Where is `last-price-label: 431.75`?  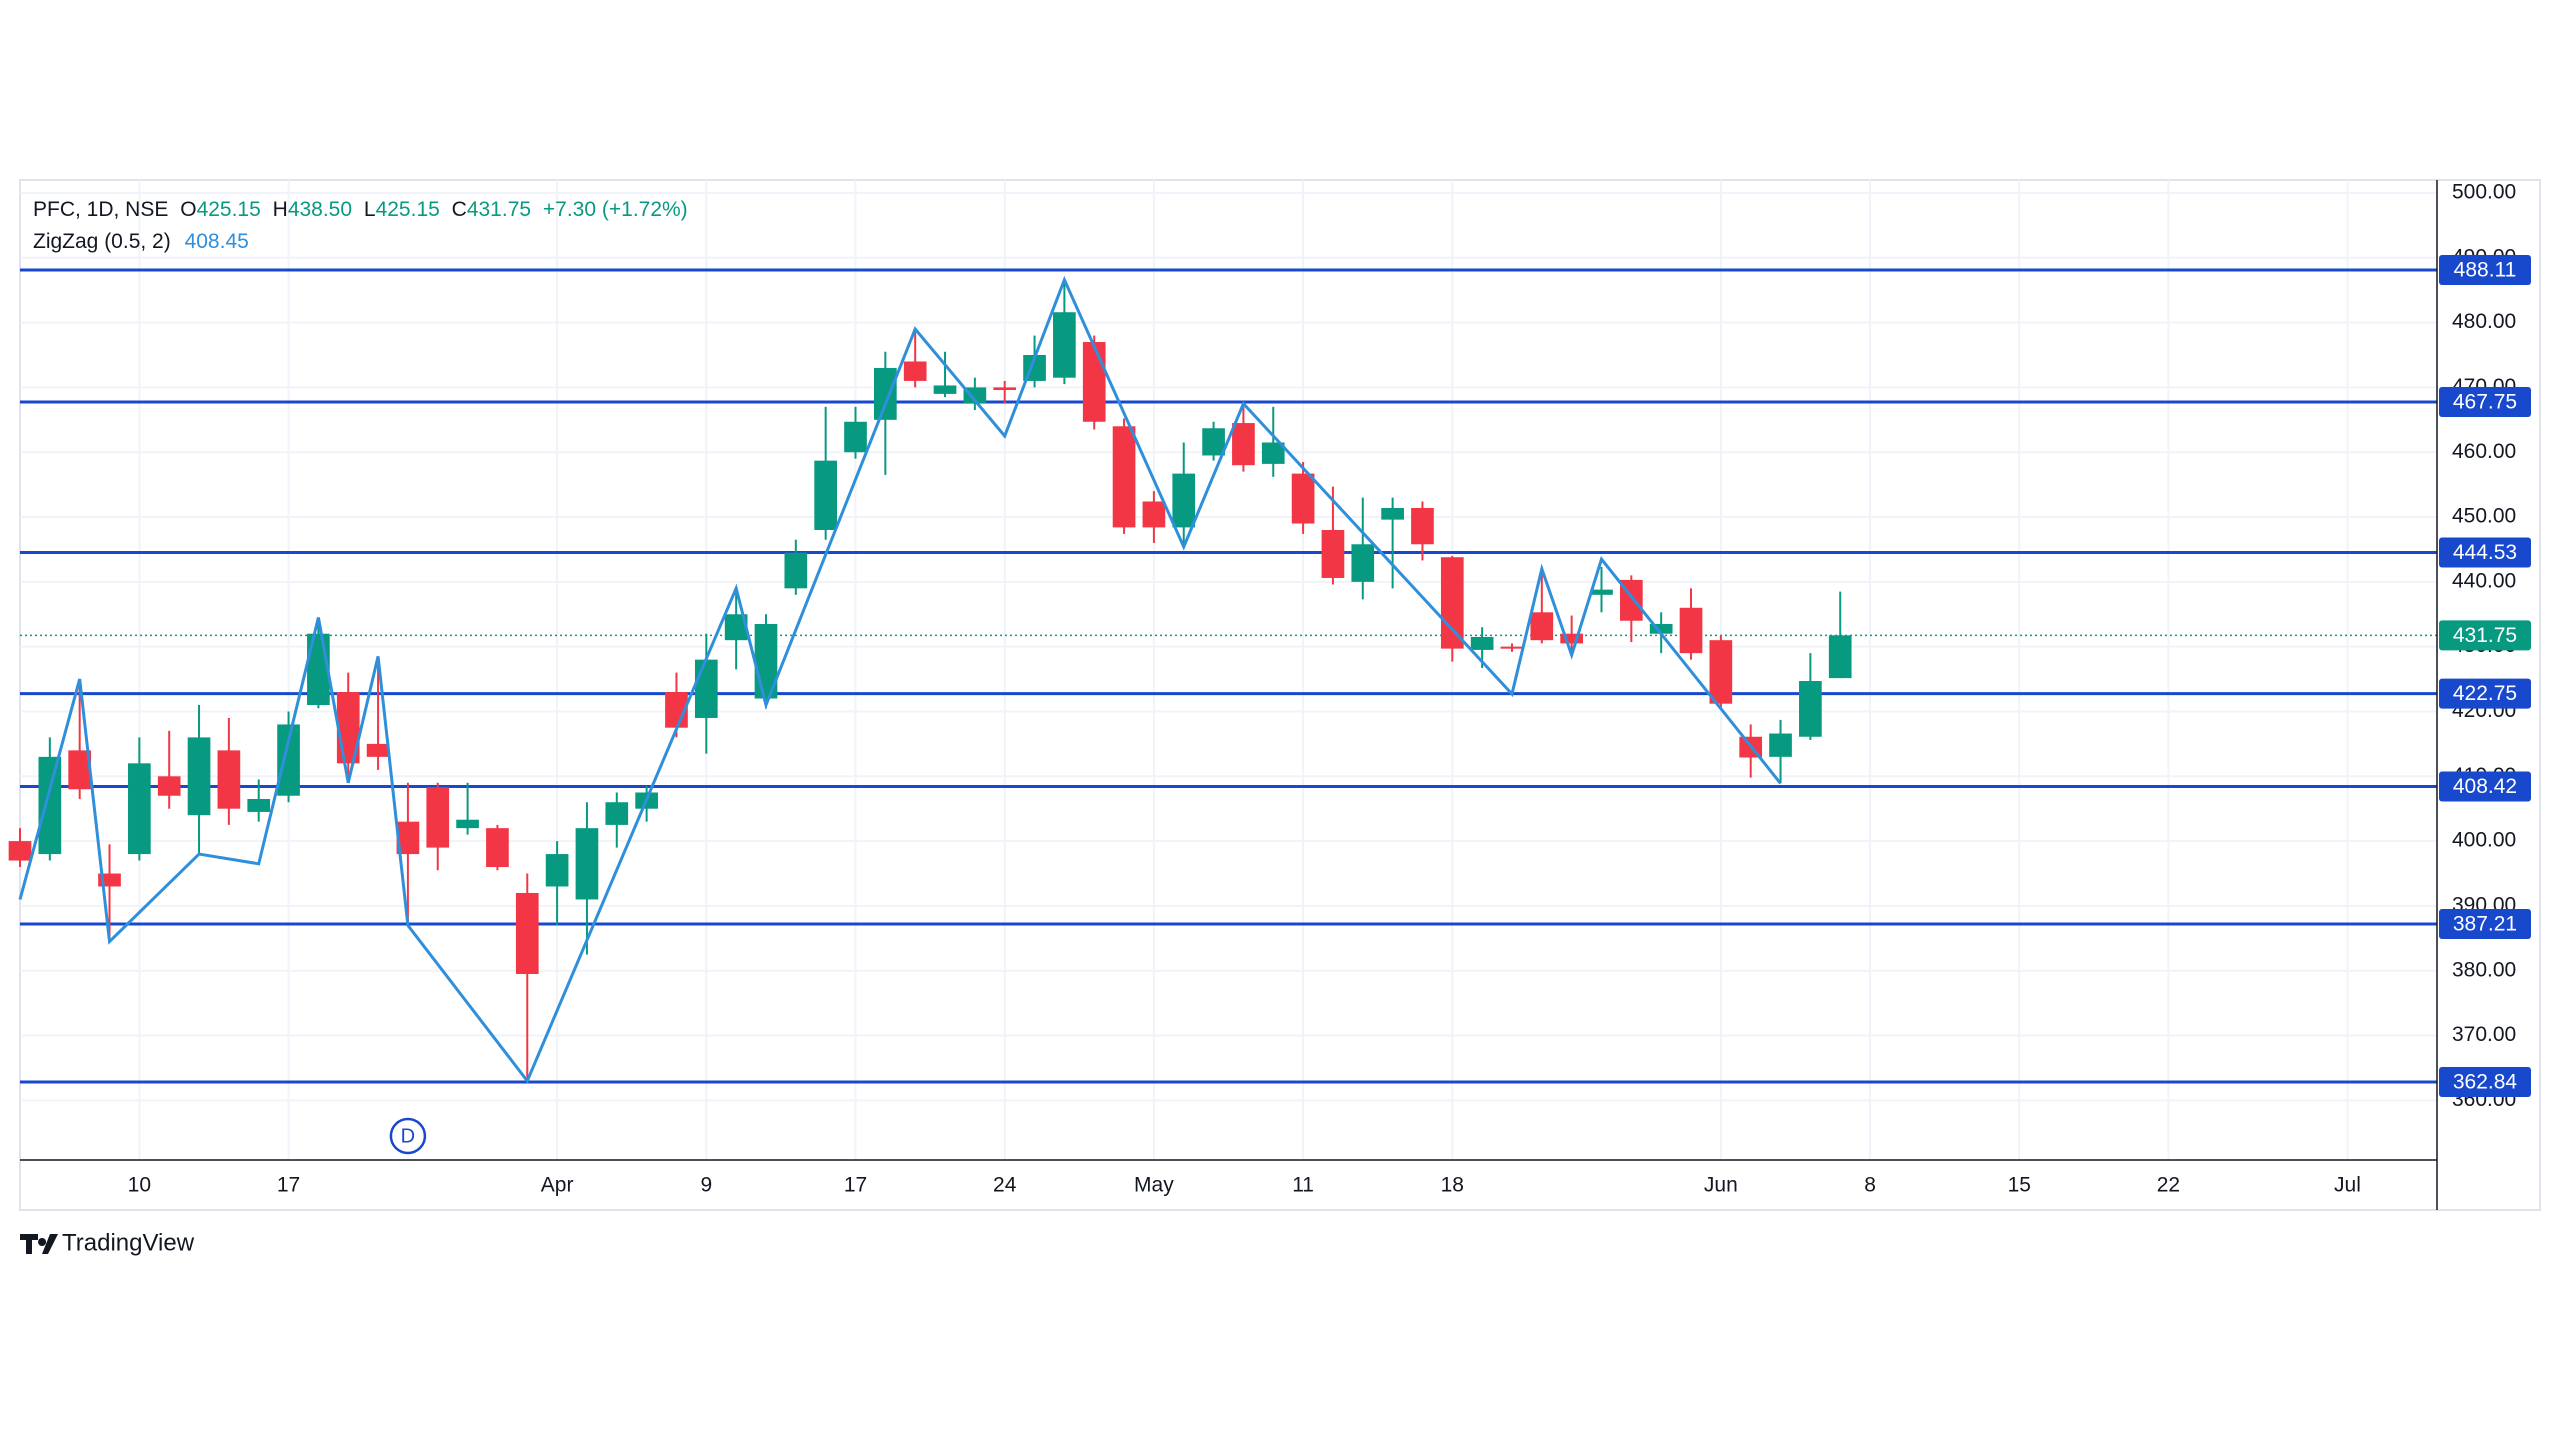 last-price-label: 431.75 is located at coordinates (2485, 635).